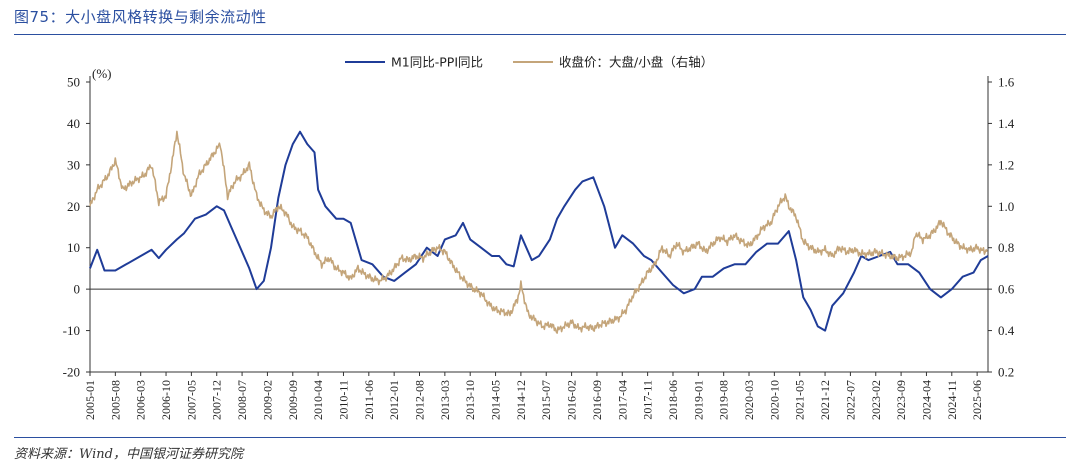  What do you see at coordinates (901, 400) in the screenshot?
I see `x-tick-label: 2023-09` at bounding box center [901, 400].